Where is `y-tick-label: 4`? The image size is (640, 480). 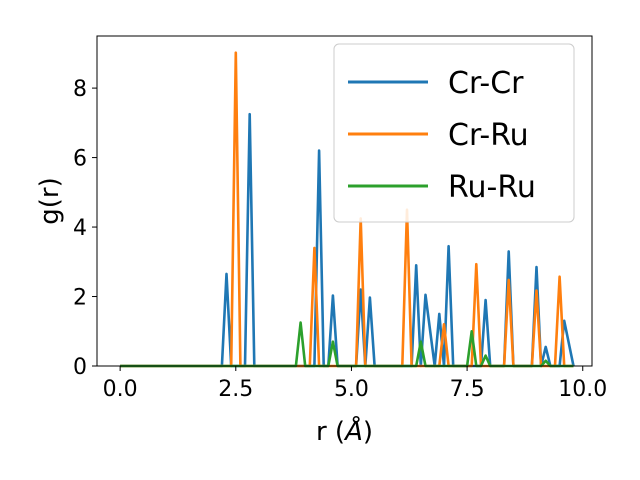 y-tick-label: 4 is located at coordinates (80, 228).